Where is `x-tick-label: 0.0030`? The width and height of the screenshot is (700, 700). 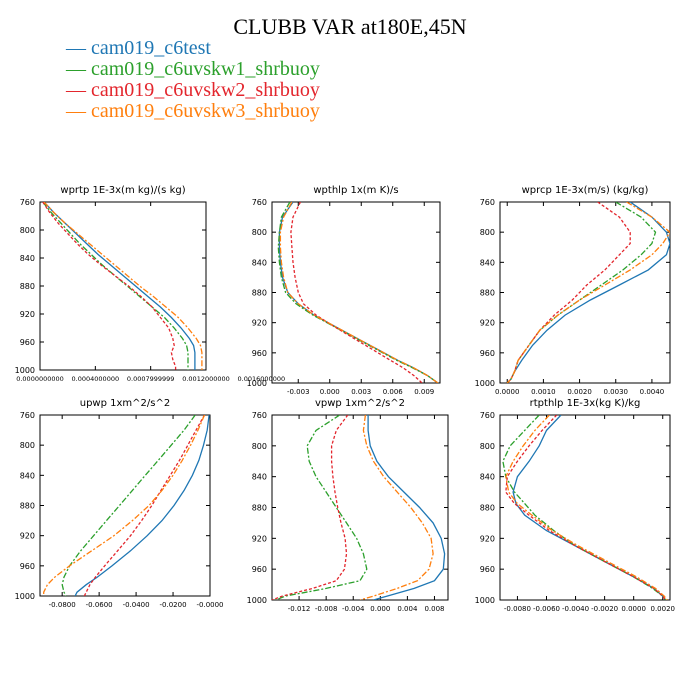 x-tick-label: 0.0030 is located at coordinates (615, 392).